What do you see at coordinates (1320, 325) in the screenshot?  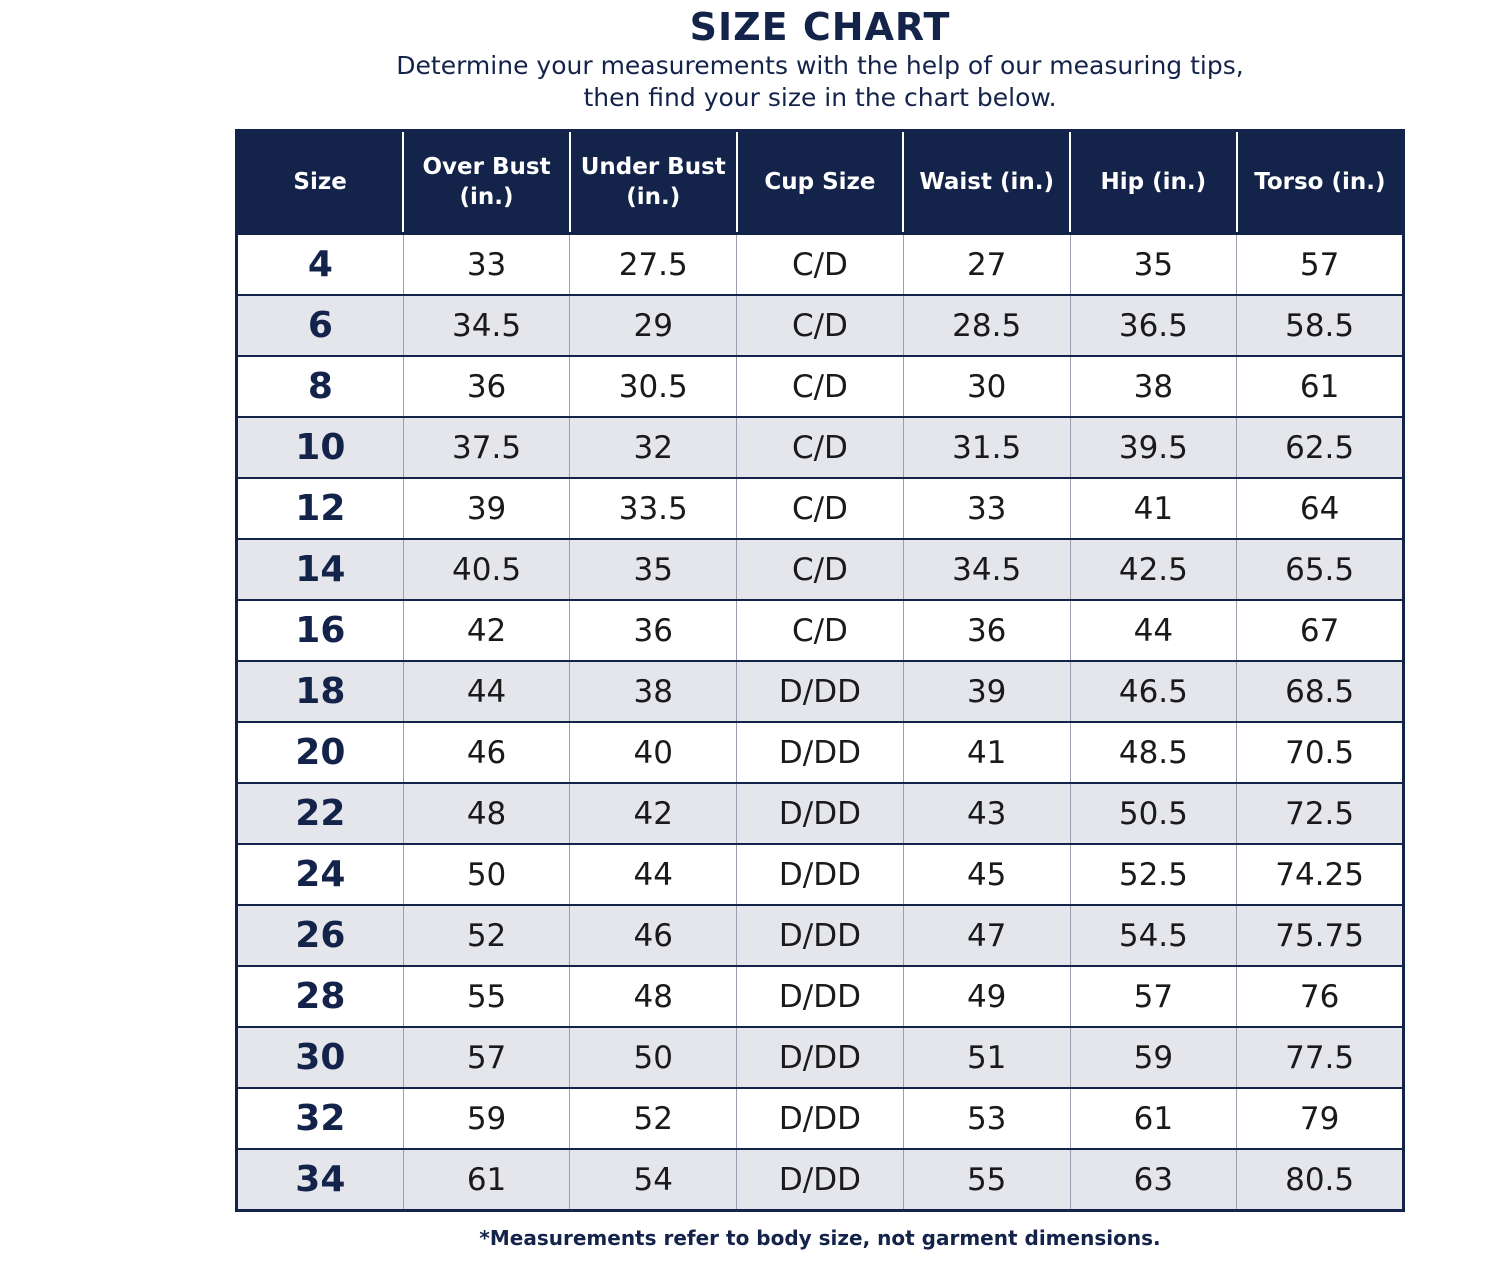 I see `table-cell: 58.5` at bounding box center [1320, 325].